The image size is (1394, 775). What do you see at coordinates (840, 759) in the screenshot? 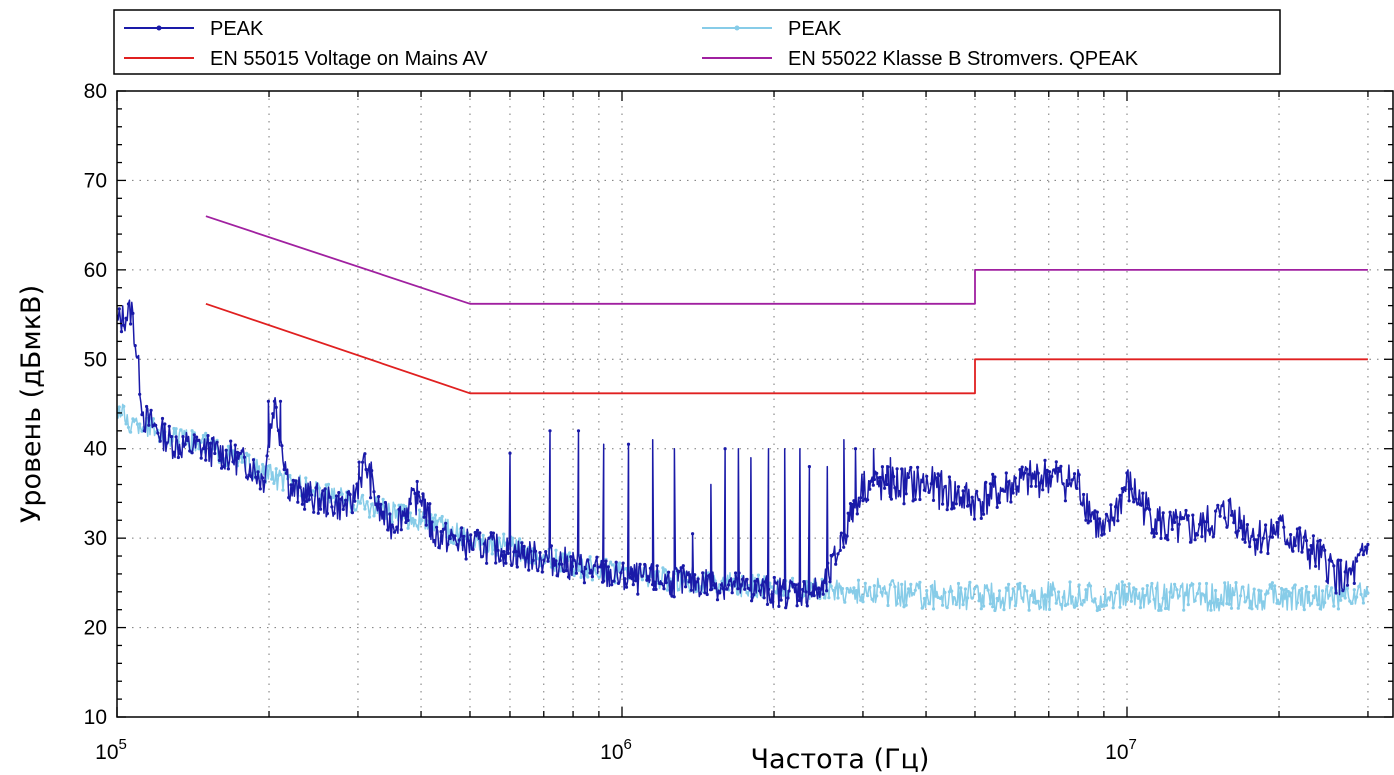
I see `x-axis-label: Частота (Гц)` at bounding box center [840, 759].